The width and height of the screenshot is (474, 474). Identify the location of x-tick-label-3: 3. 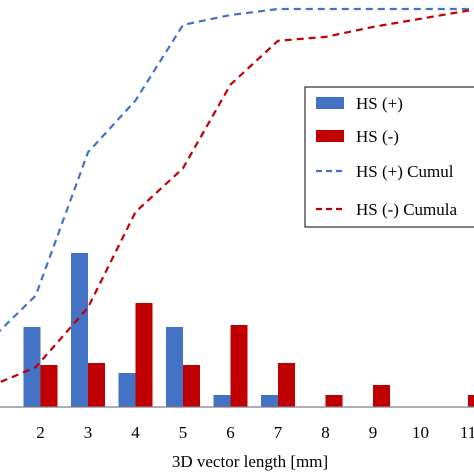
(88, 432).